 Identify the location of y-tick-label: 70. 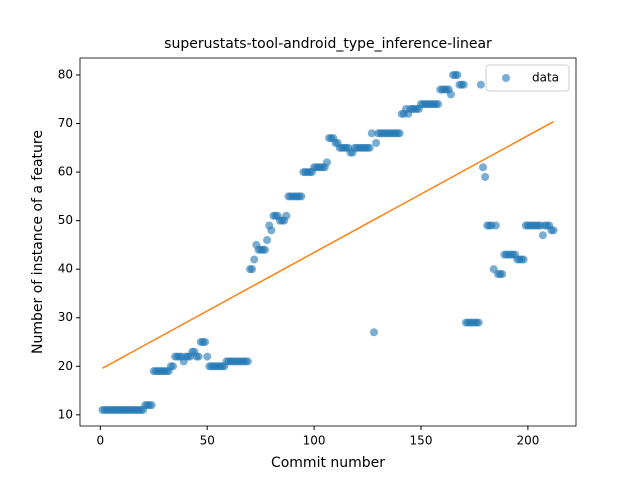
(65, 123).